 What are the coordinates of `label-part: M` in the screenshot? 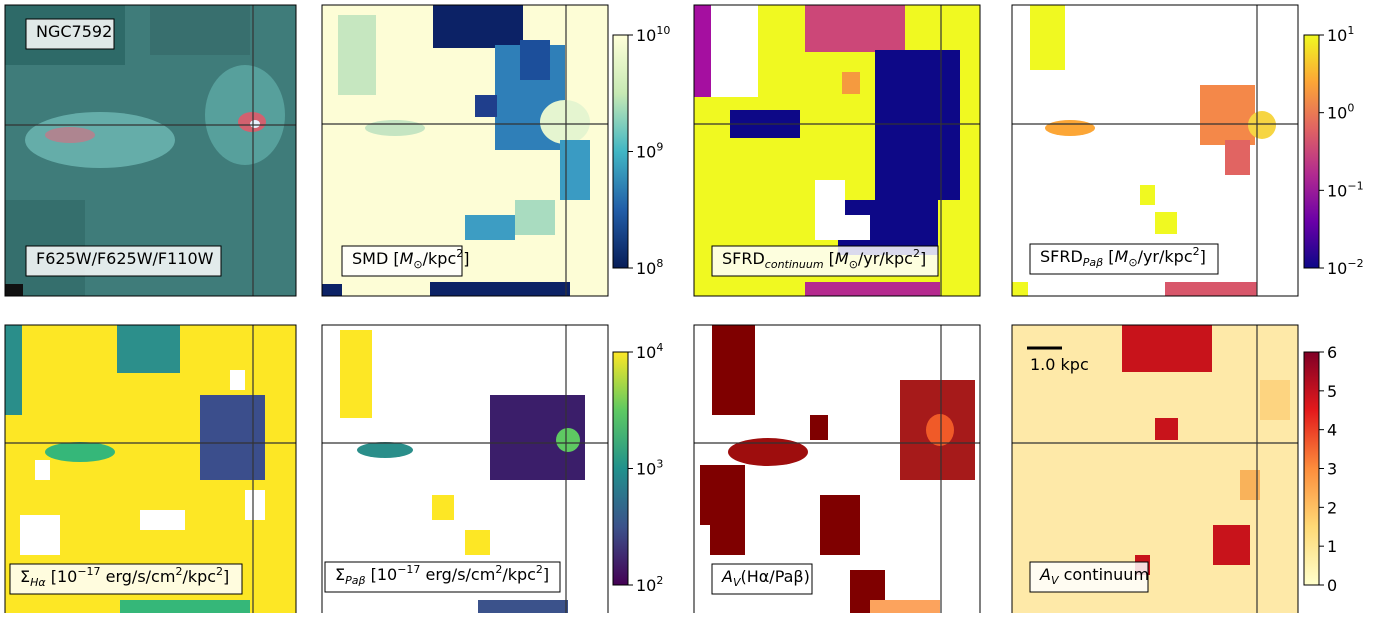 It's located at (1122, 256).